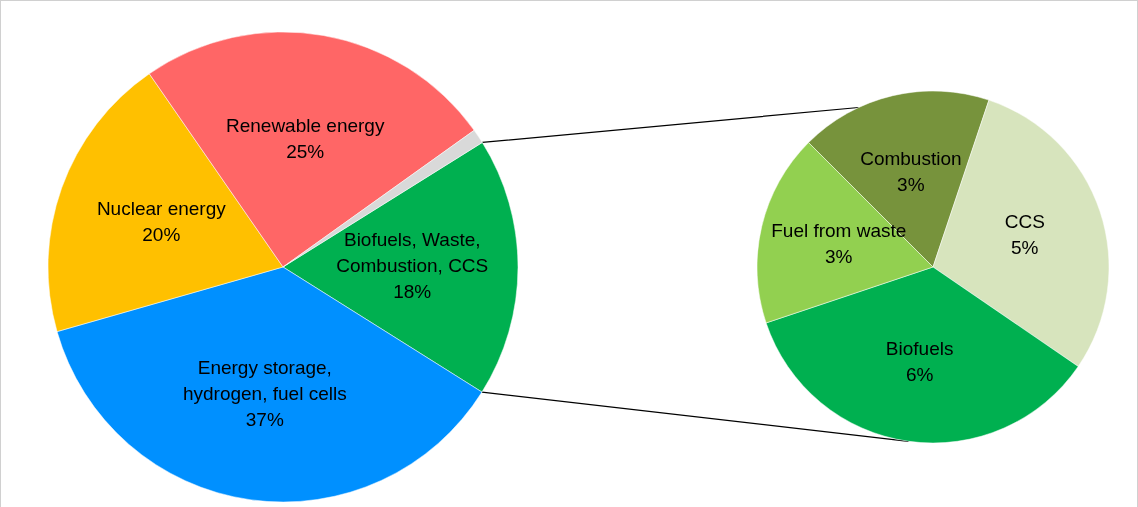 The height and width of the screenshot is (507, 1138). I want to click on slice-label: Biofuels, Waste, Combustion, CCS, so click(412, 253).